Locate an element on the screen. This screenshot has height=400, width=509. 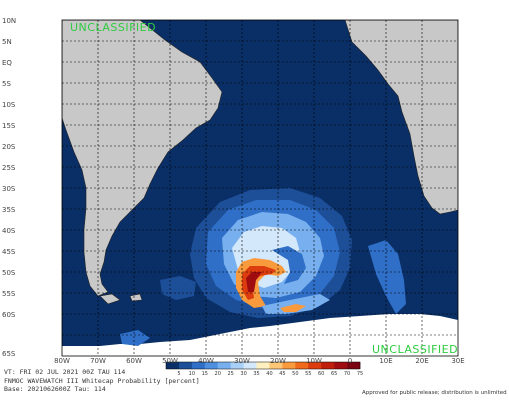
lat-label-55s: 55S is located at coordinates (9, 294).